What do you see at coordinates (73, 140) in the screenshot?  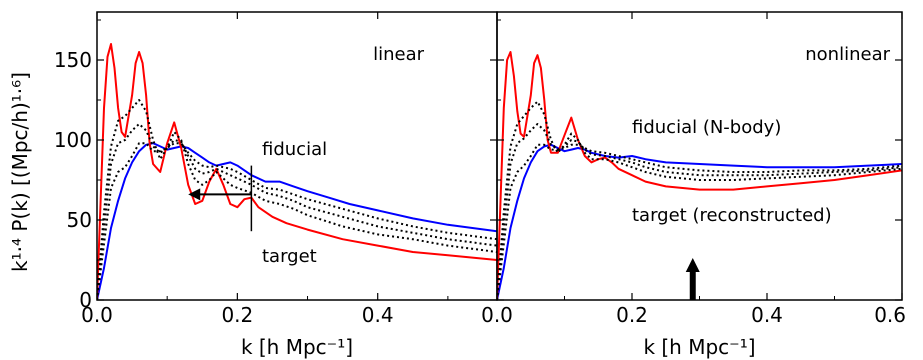 I see `y-tick-label: 100` at bounding box center [73, 140].